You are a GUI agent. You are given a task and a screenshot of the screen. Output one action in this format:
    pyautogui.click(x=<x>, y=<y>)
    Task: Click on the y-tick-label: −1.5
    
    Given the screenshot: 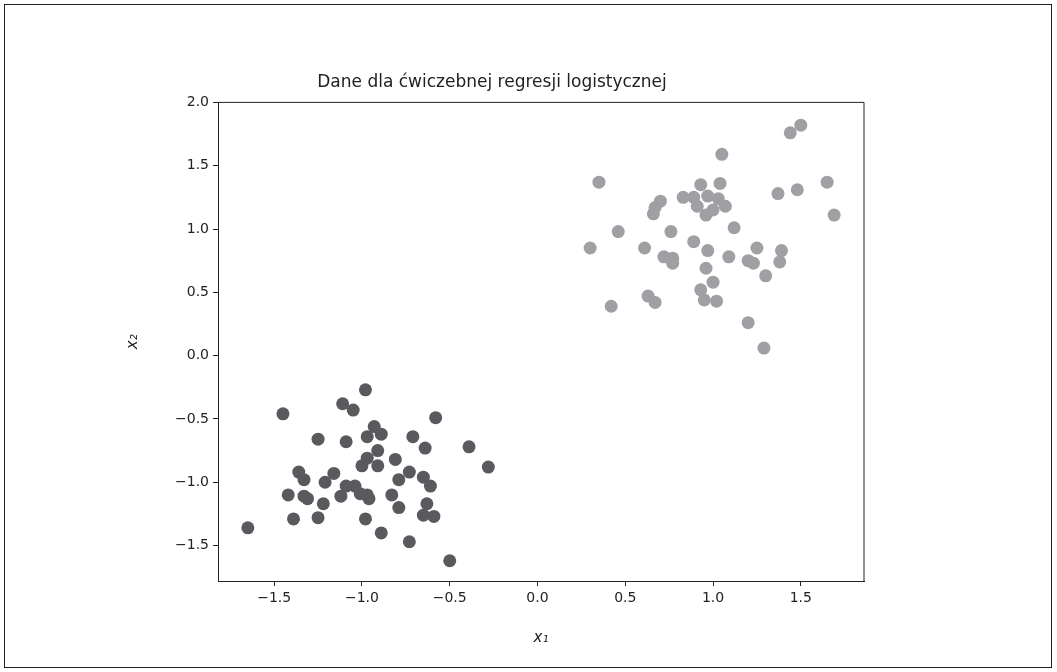 What is the action you would take?
    pyautogui.click(x=192, y=544)
    